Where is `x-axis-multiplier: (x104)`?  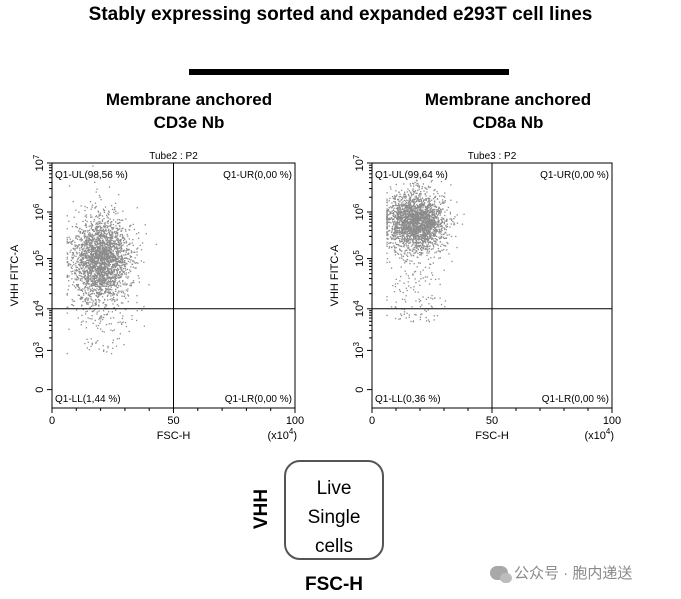
x-axis-multiplier: (x104) is located at coordinates (282, 434).